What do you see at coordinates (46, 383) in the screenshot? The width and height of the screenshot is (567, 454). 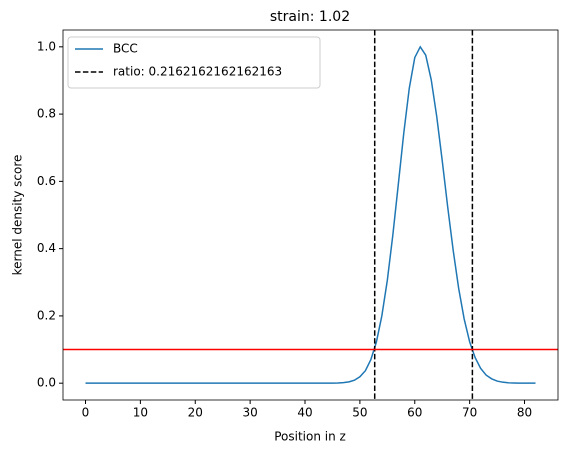 I see `y-tick-label: 0.0` at bounding box center [46, 383].